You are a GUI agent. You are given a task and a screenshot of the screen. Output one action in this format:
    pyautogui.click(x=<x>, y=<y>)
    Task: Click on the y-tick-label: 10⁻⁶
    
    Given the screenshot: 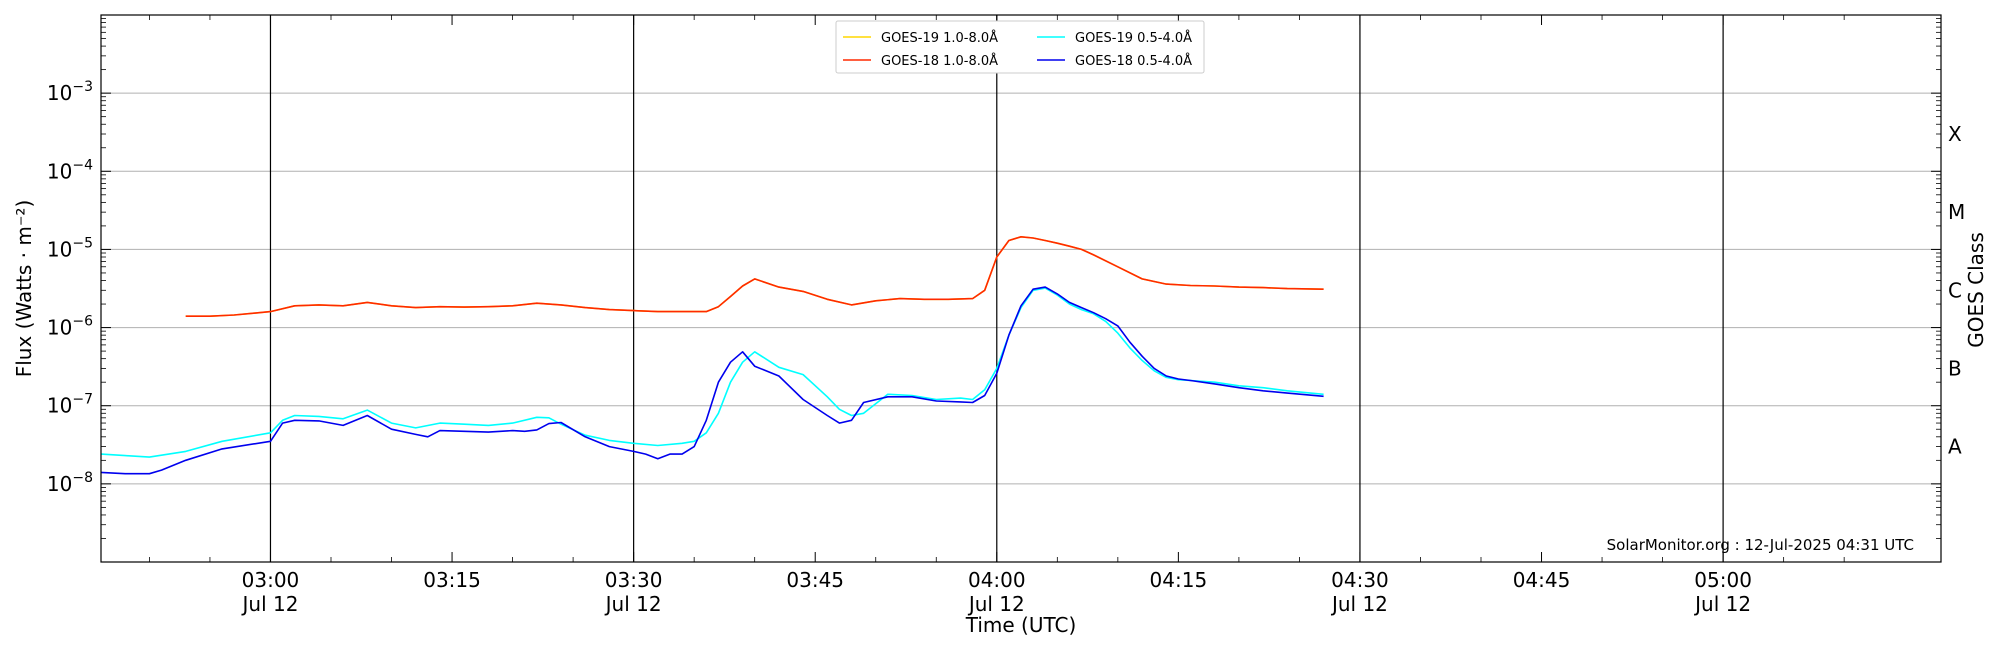 What is the action you would take?
    pyautogui.click(x=70, y=327)
    